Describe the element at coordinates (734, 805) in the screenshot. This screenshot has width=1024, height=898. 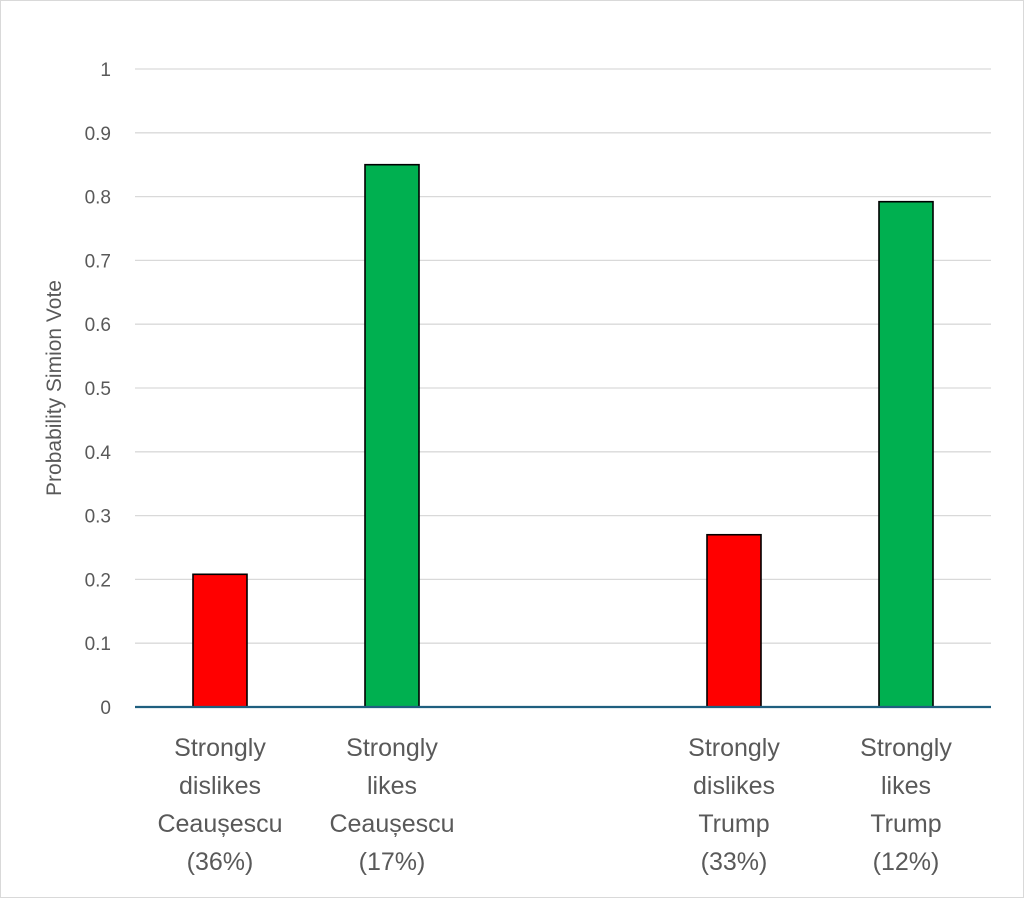
I see `category-label: Strongly dislikes Trump (33%)` at that location.